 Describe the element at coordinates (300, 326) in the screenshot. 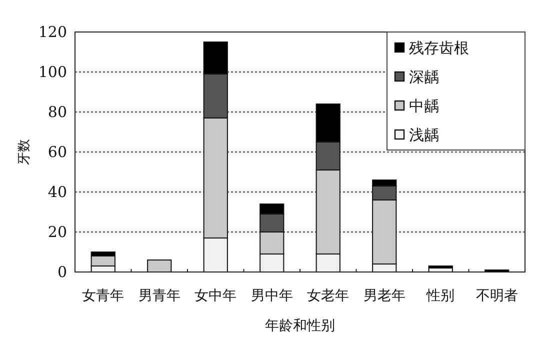

I see `x-axis-title: 年龄和性别` at that location.